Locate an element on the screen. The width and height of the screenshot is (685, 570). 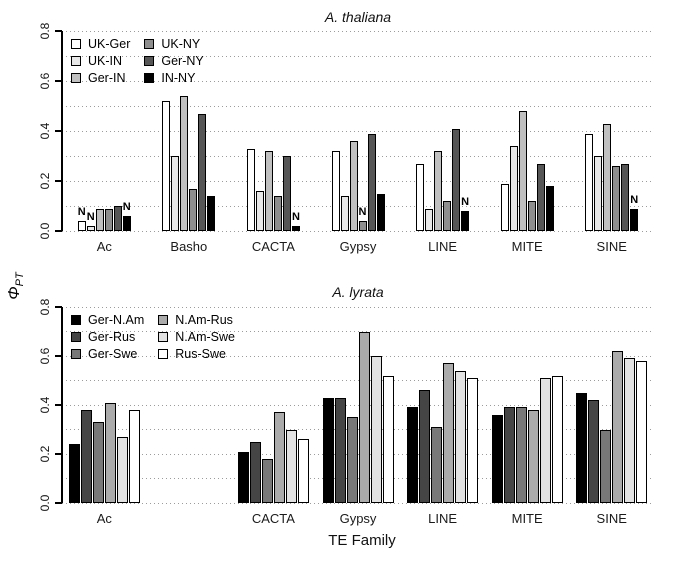
bar-Ger-Swe-Gypsy is located at coordinates (352, 460).